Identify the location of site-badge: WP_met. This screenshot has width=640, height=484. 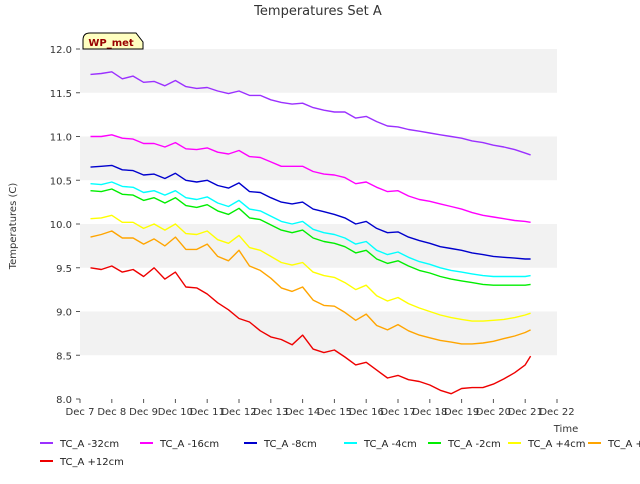
(113, 41).